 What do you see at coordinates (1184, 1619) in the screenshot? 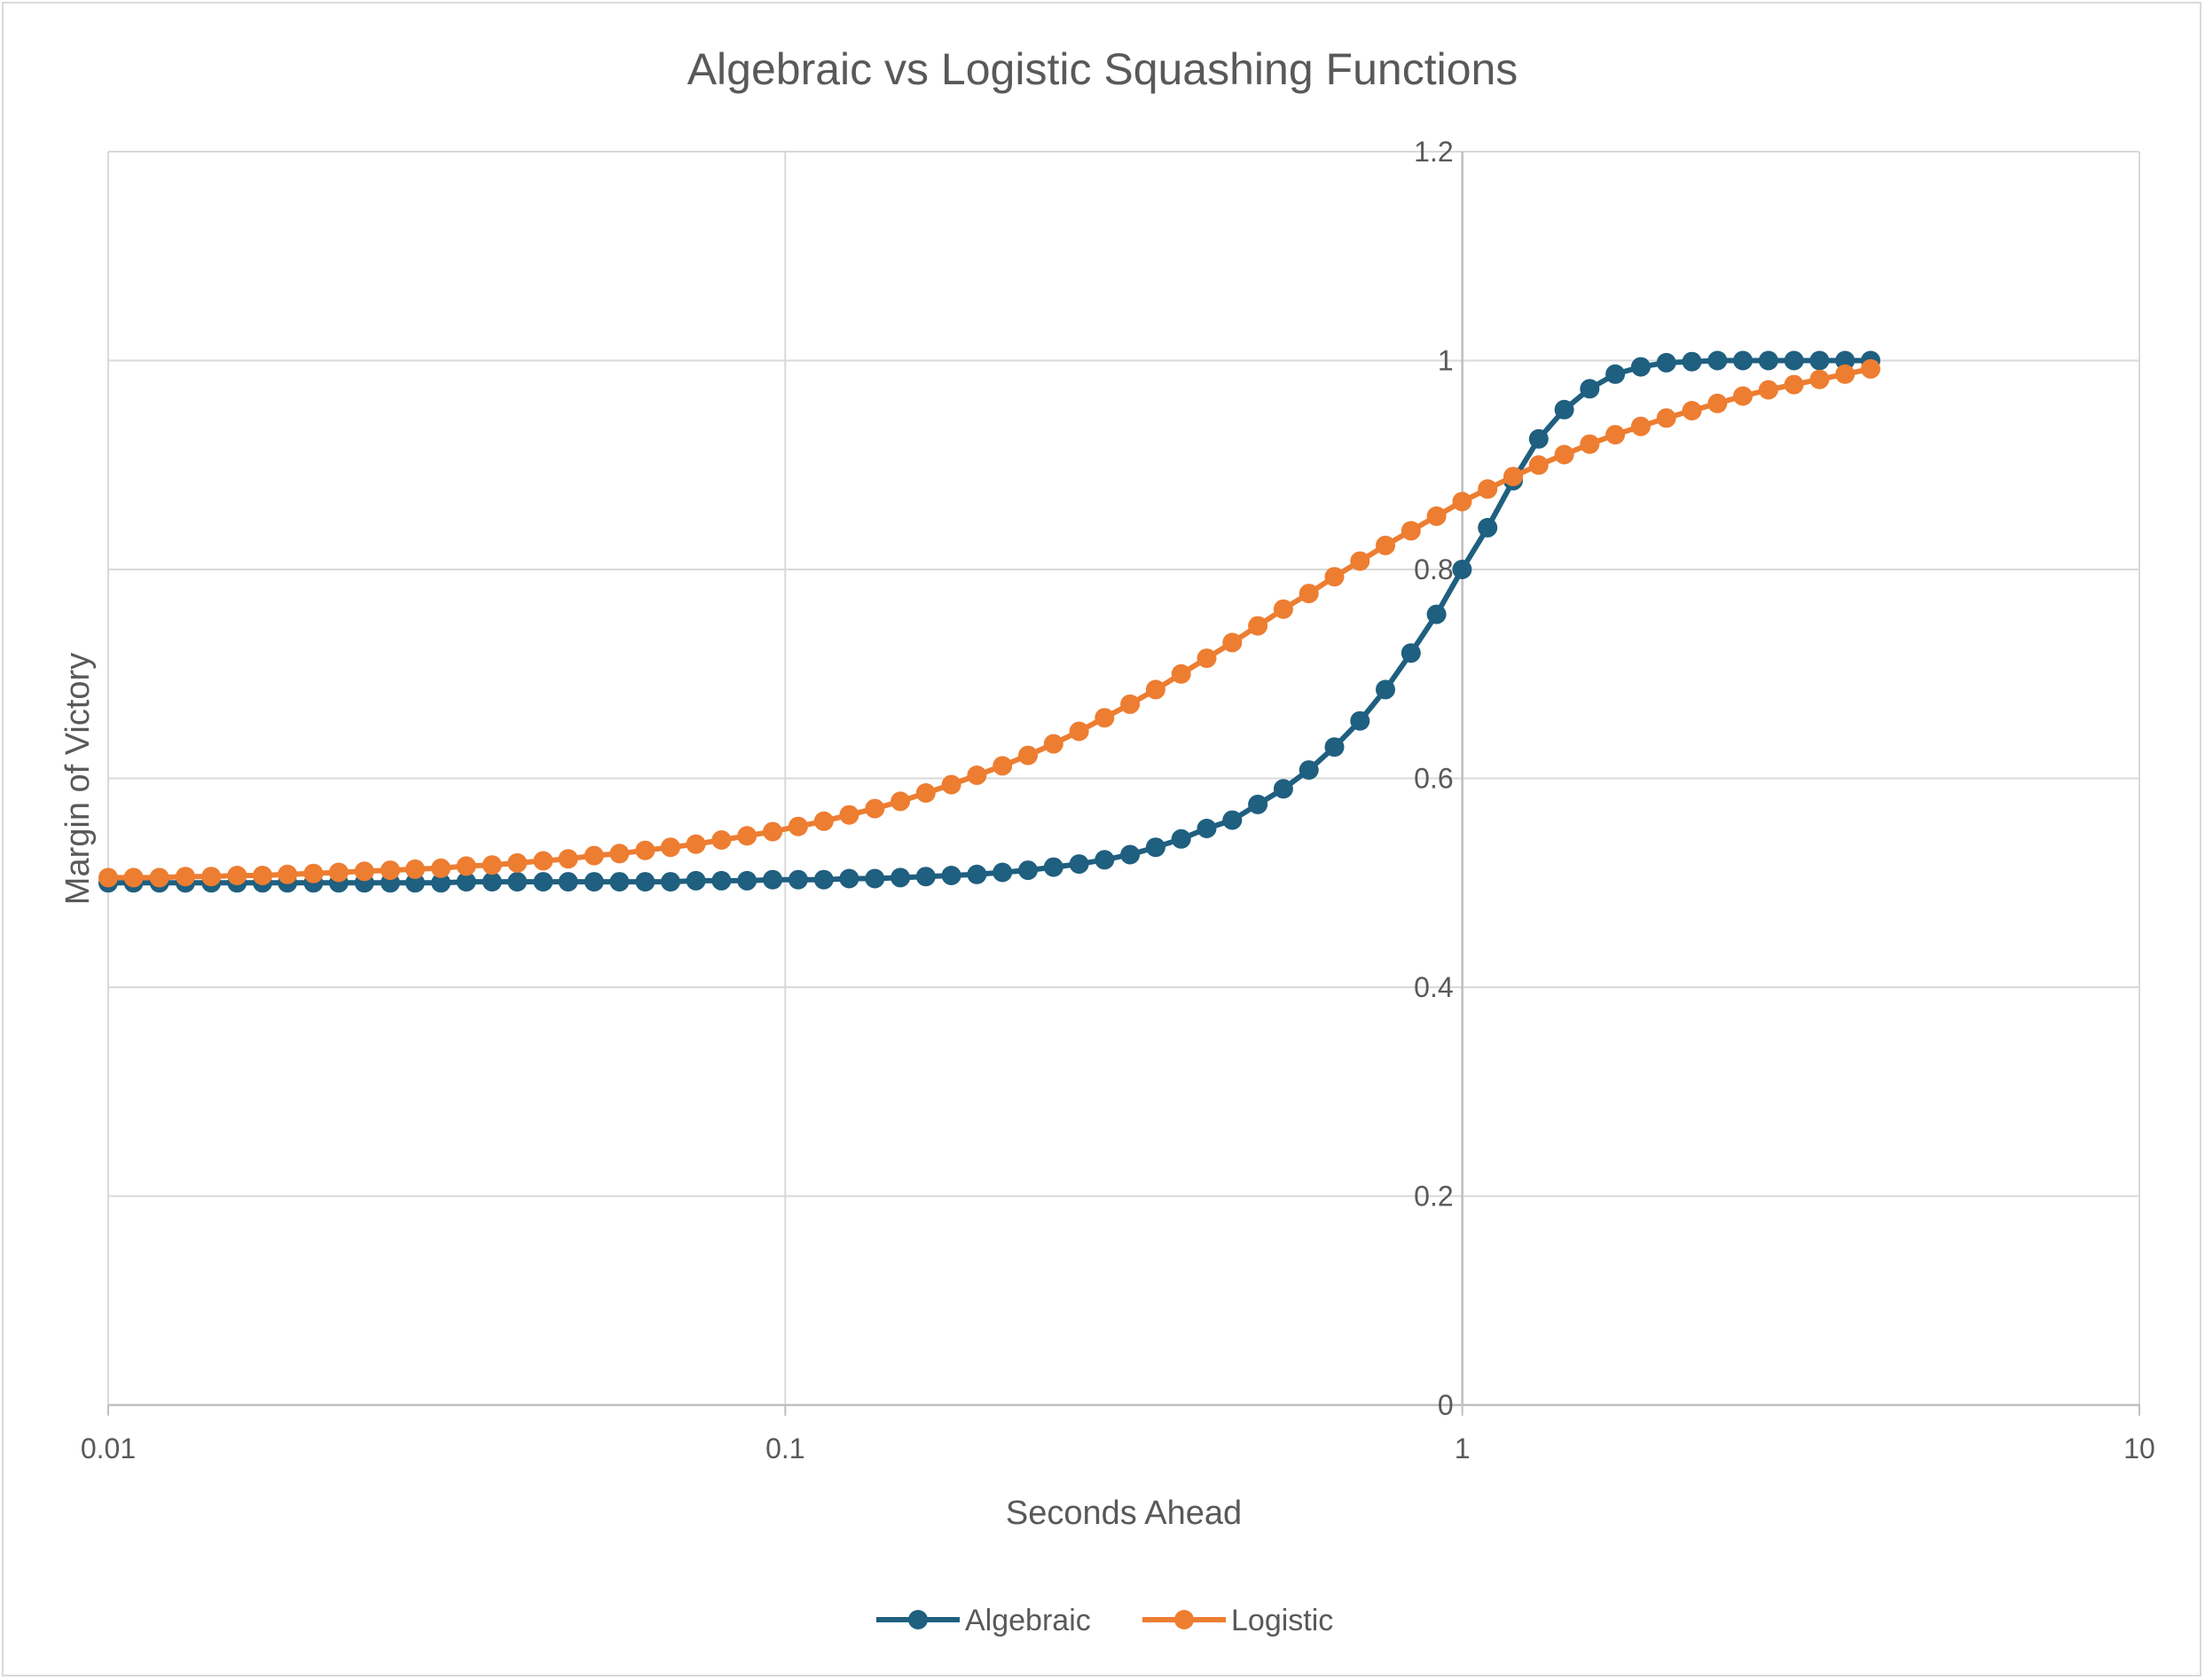
I see `legend-marker-logistic` at bounding box center [1184, 1619].